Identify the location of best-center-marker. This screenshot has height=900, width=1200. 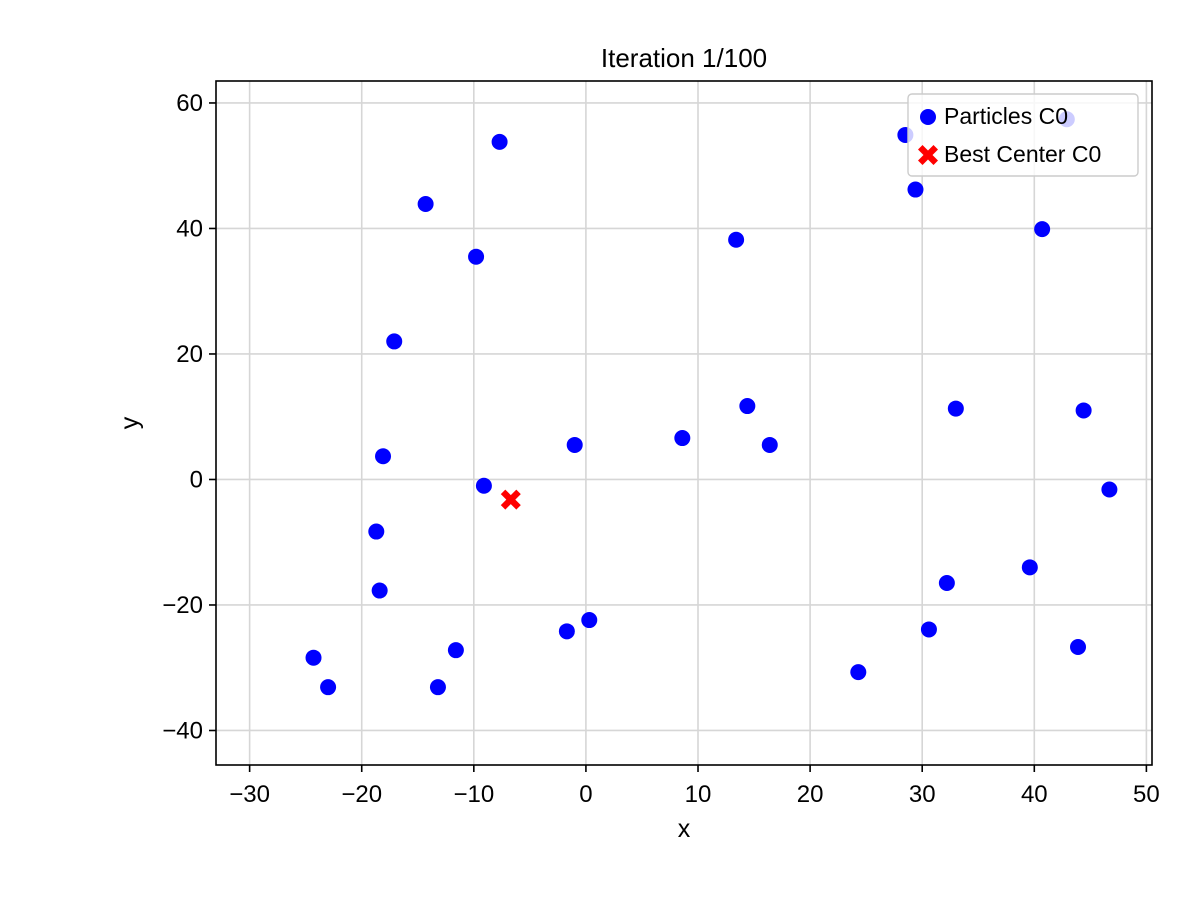
(510, 499).